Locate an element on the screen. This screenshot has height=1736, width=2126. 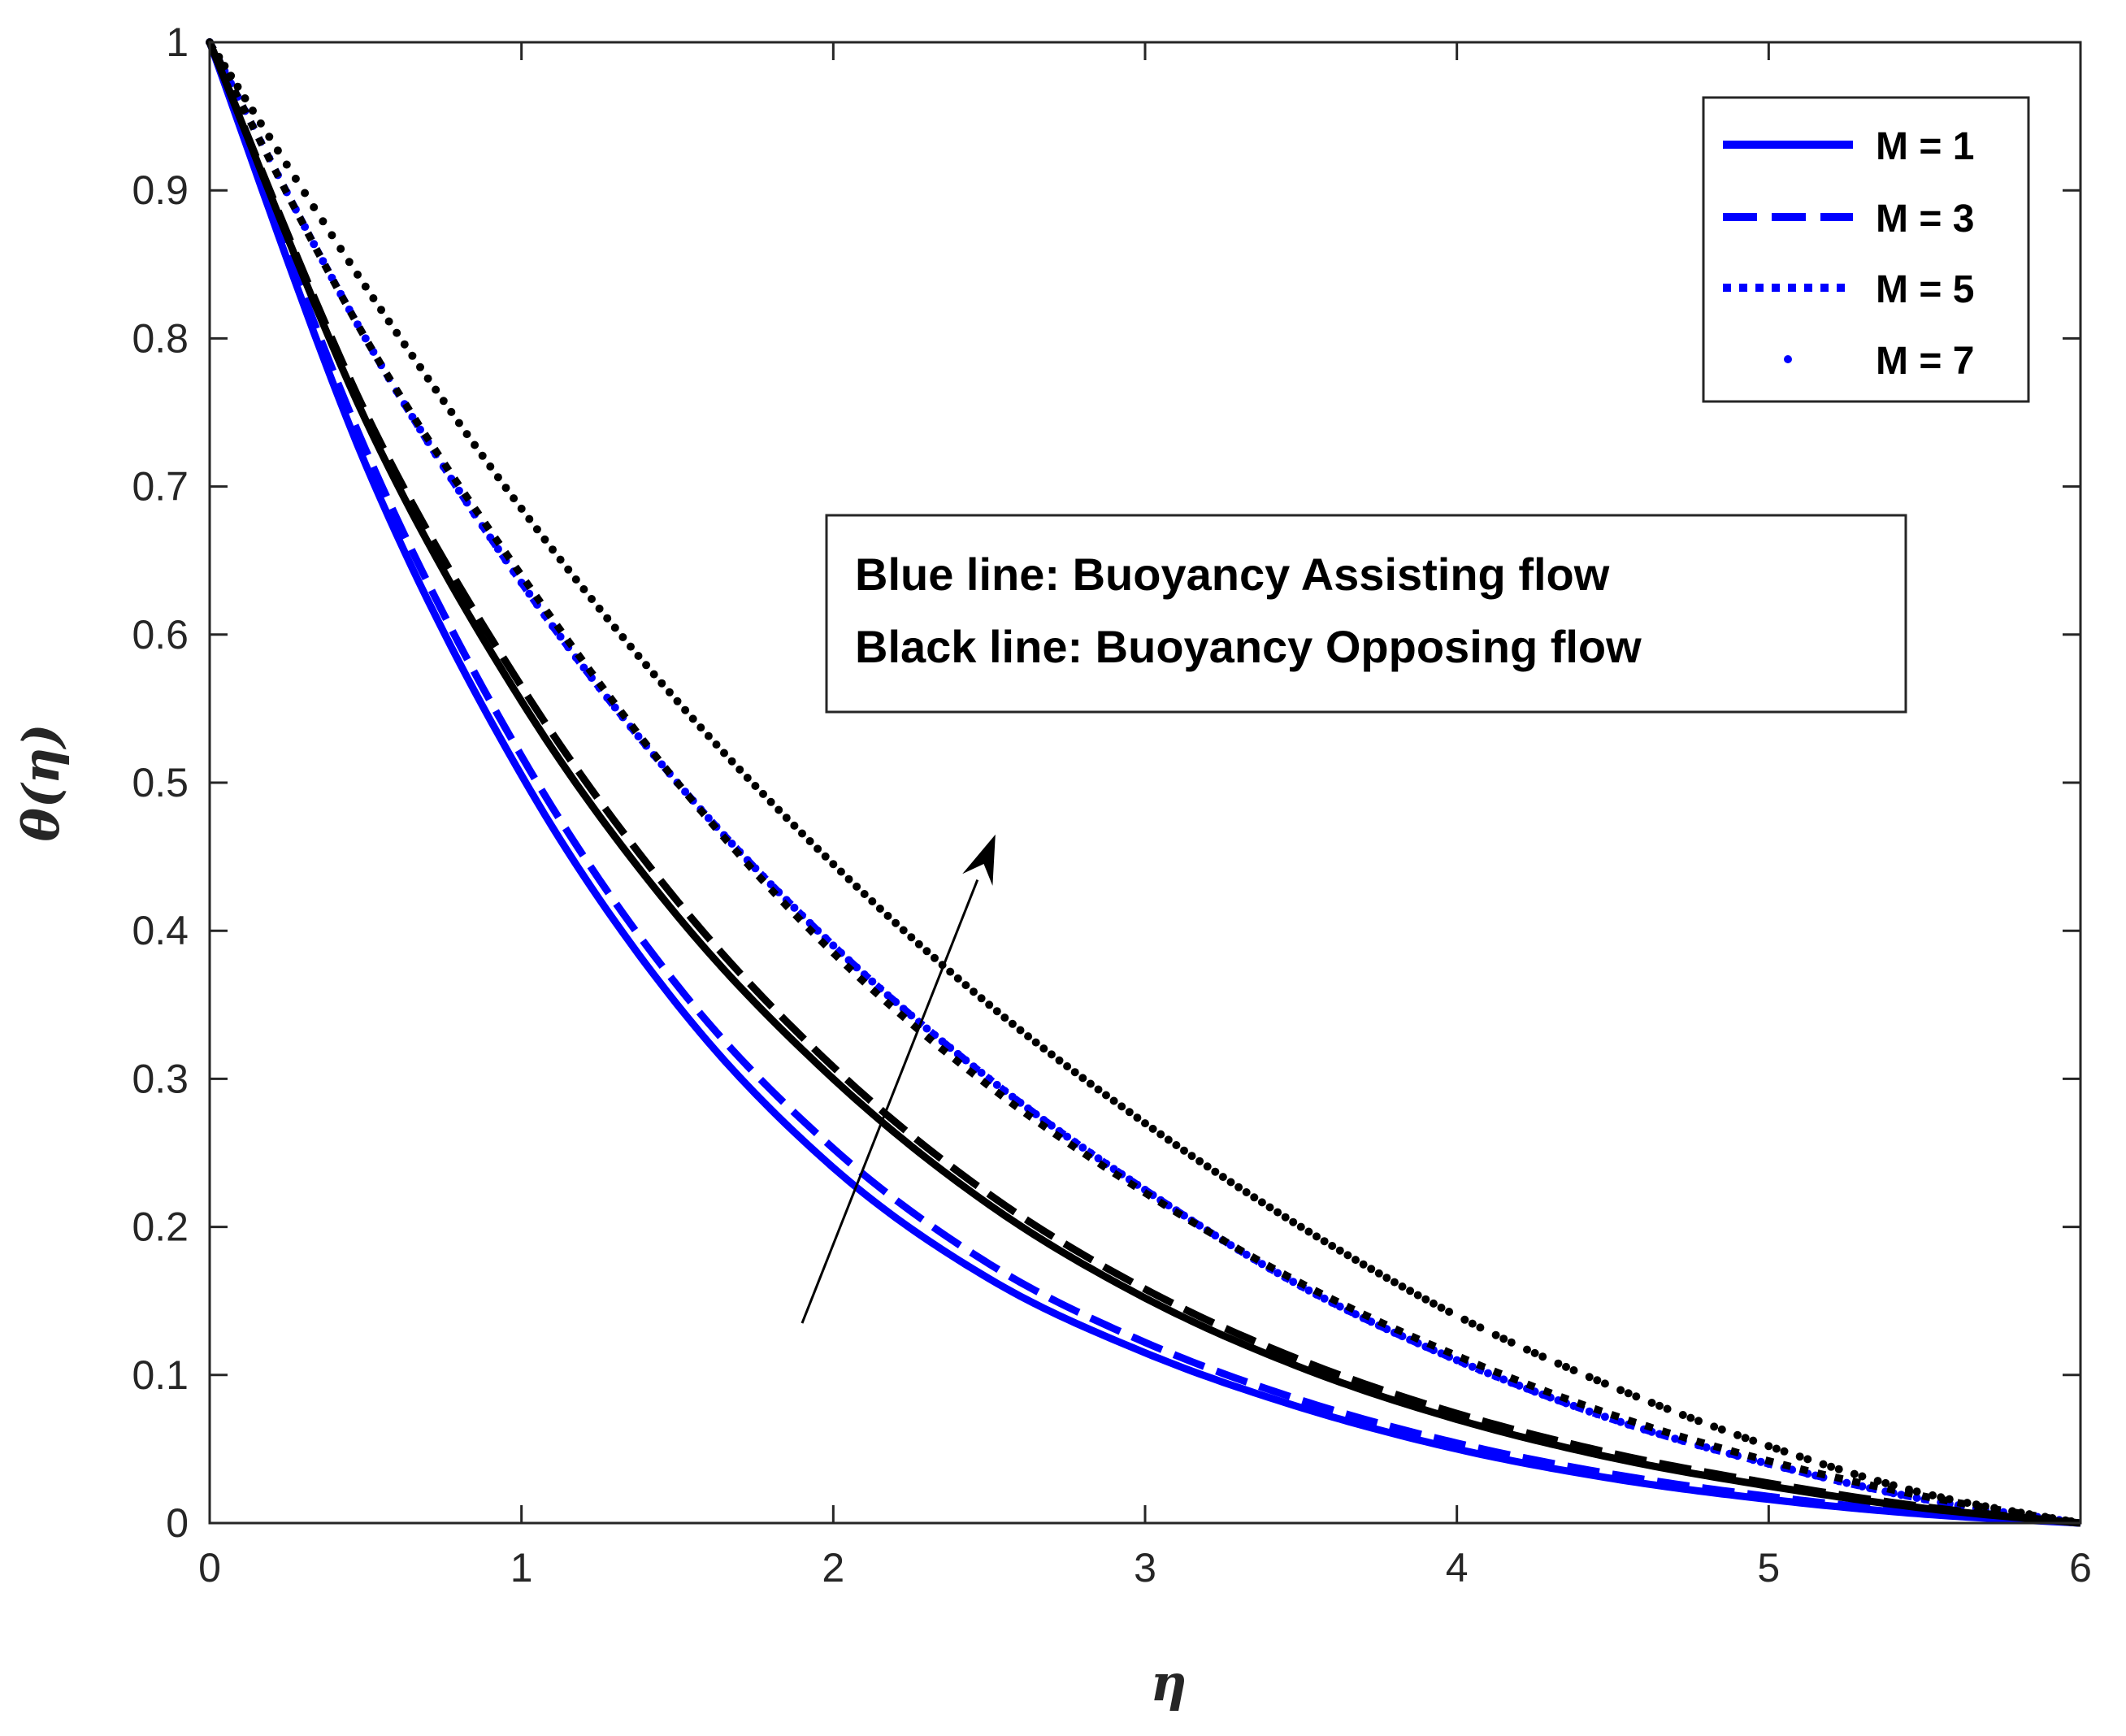
legend-label-m5: M = 5 is located at coordinates (1925, 289).